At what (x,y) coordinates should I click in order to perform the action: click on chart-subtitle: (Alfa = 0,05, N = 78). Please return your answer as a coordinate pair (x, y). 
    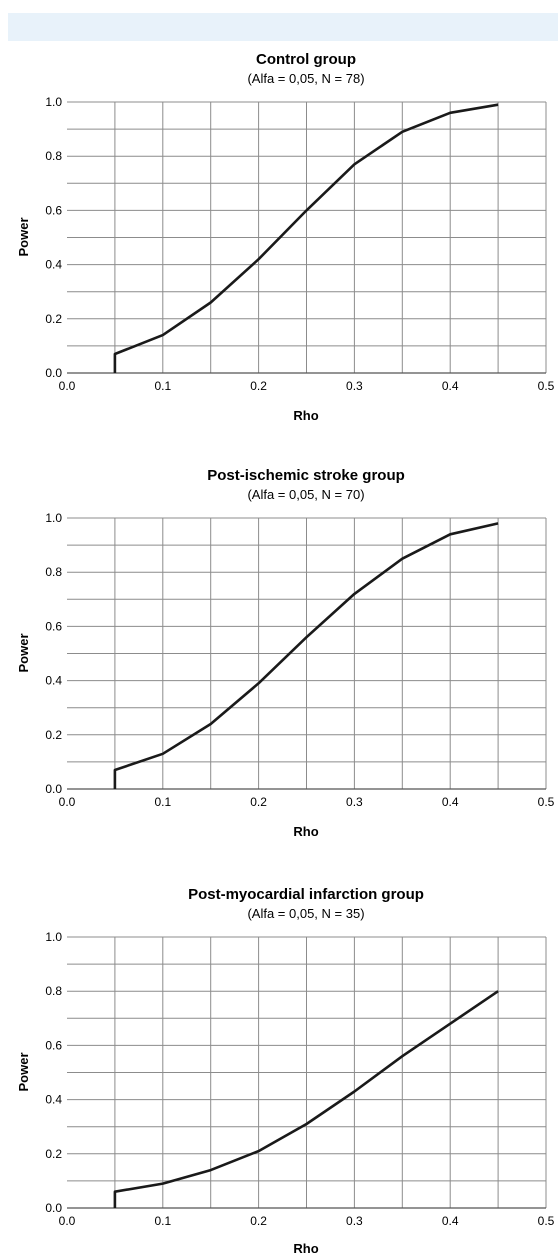
    Looking at the image, I should click on (305, 78).